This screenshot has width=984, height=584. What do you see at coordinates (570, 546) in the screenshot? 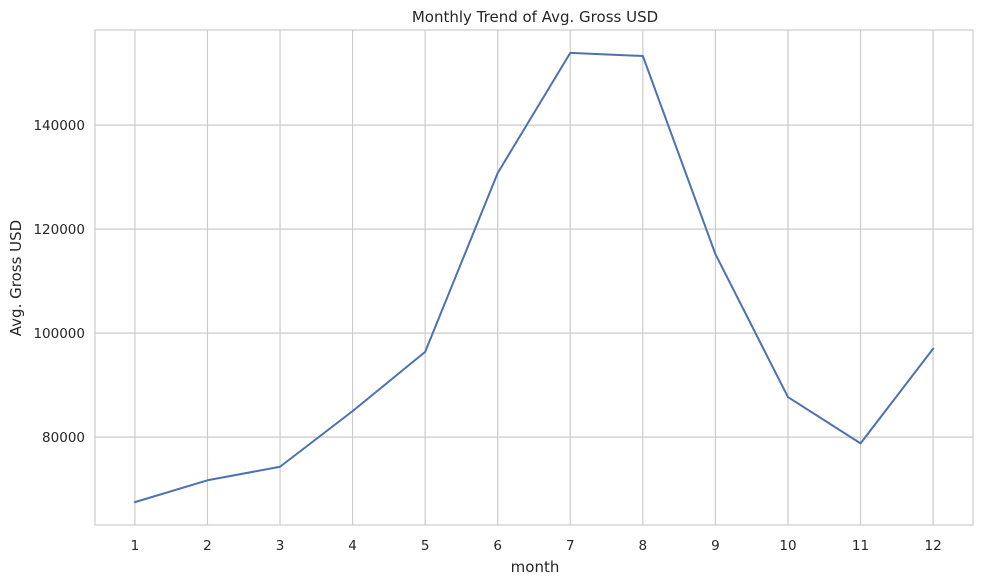
I see `x-tick-label: 7` at bounding box center [570, 546].